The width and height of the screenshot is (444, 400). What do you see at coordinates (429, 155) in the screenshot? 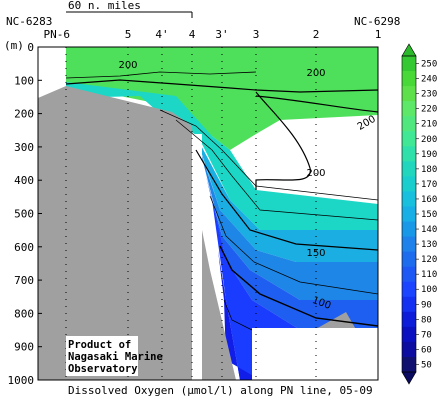
I see `colorbar-tick-label: 190` at bounding box center [429, 155].